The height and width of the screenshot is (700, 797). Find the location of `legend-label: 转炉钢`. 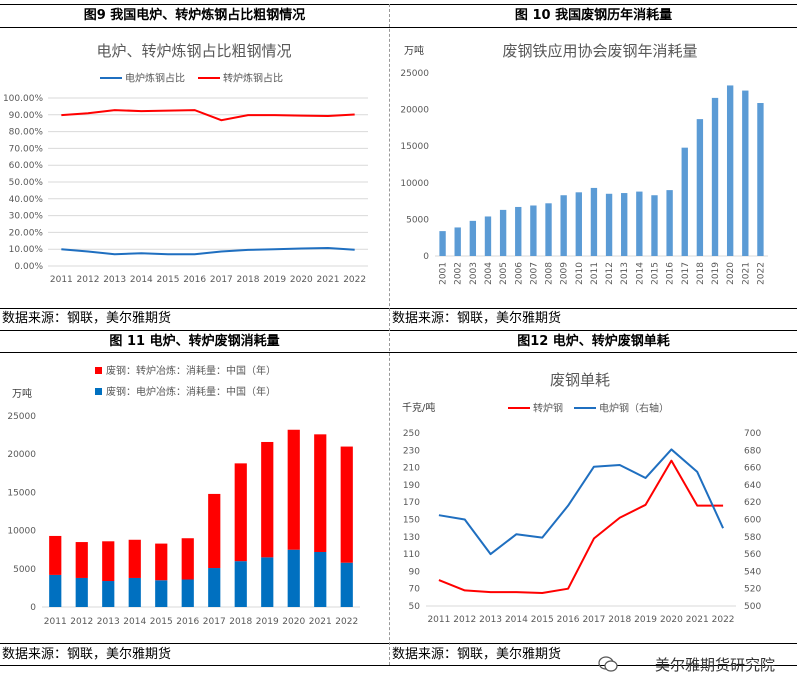

legend-label: 转炉钢 is located at coordinates (548, 408).